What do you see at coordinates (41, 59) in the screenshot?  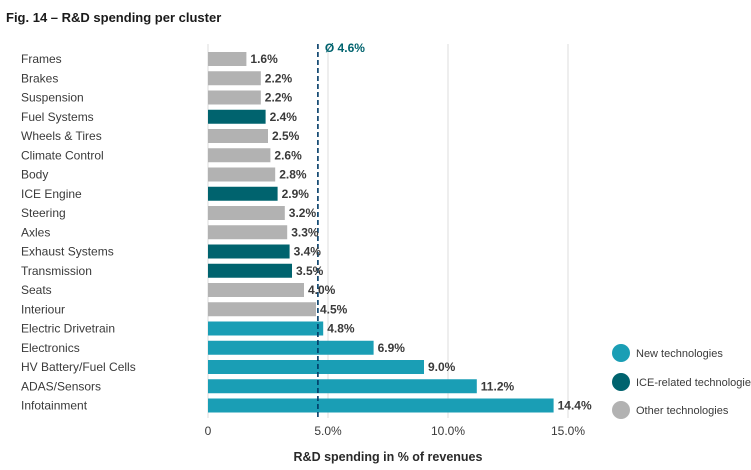 I see `category-label: Frames` at bounding box center [41, 59].